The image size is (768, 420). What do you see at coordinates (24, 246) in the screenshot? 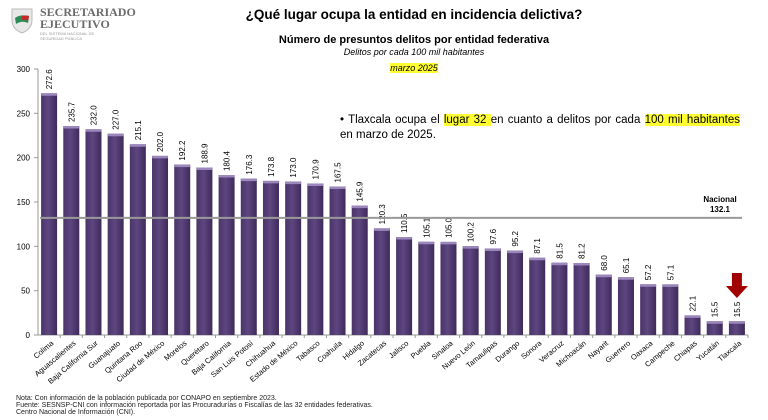
I see `y-tick-label: 100` at bounding box center [24, 246].